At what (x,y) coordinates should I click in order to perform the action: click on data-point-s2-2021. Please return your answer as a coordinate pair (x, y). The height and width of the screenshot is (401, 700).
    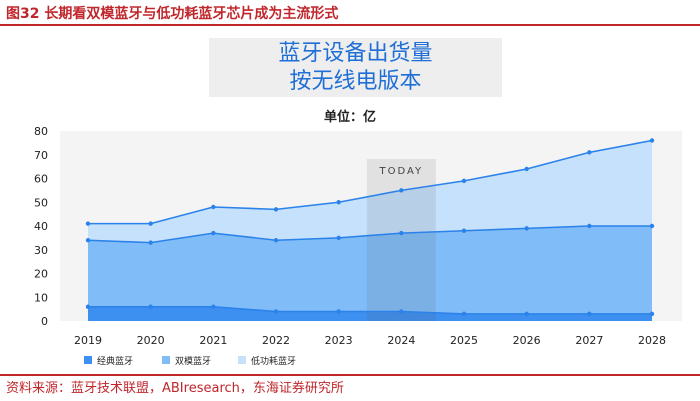
    Looking at the image, I should click on (213, 233).